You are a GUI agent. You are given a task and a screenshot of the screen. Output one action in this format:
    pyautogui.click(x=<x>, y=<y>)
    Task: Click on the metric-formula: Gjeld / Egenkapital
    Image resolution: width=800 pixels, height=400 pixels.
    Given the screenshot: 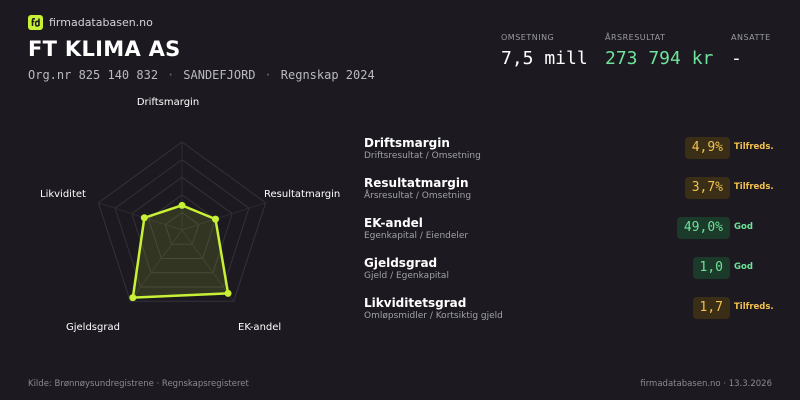 What is the action you would take?
    pyautogui.click(x=406, y=276)
    